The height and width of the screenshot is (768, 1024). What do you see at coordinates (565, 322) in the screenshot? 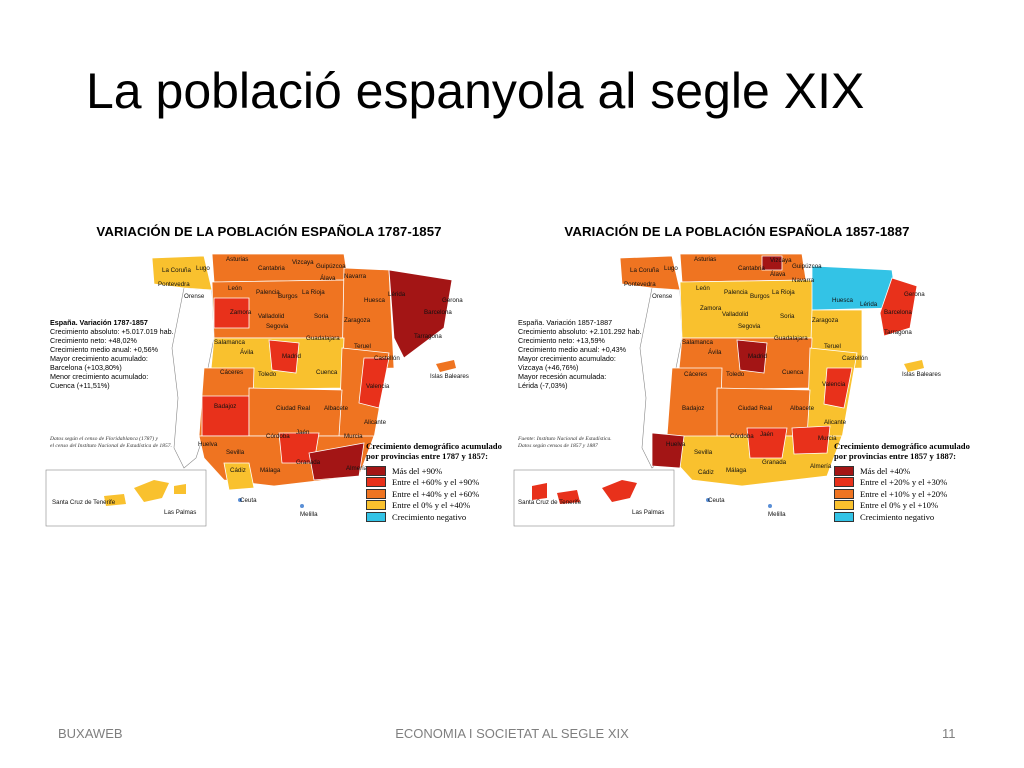
I see `summary-heading: España. Variación 1857-1887` at bounding box center [565, 322].